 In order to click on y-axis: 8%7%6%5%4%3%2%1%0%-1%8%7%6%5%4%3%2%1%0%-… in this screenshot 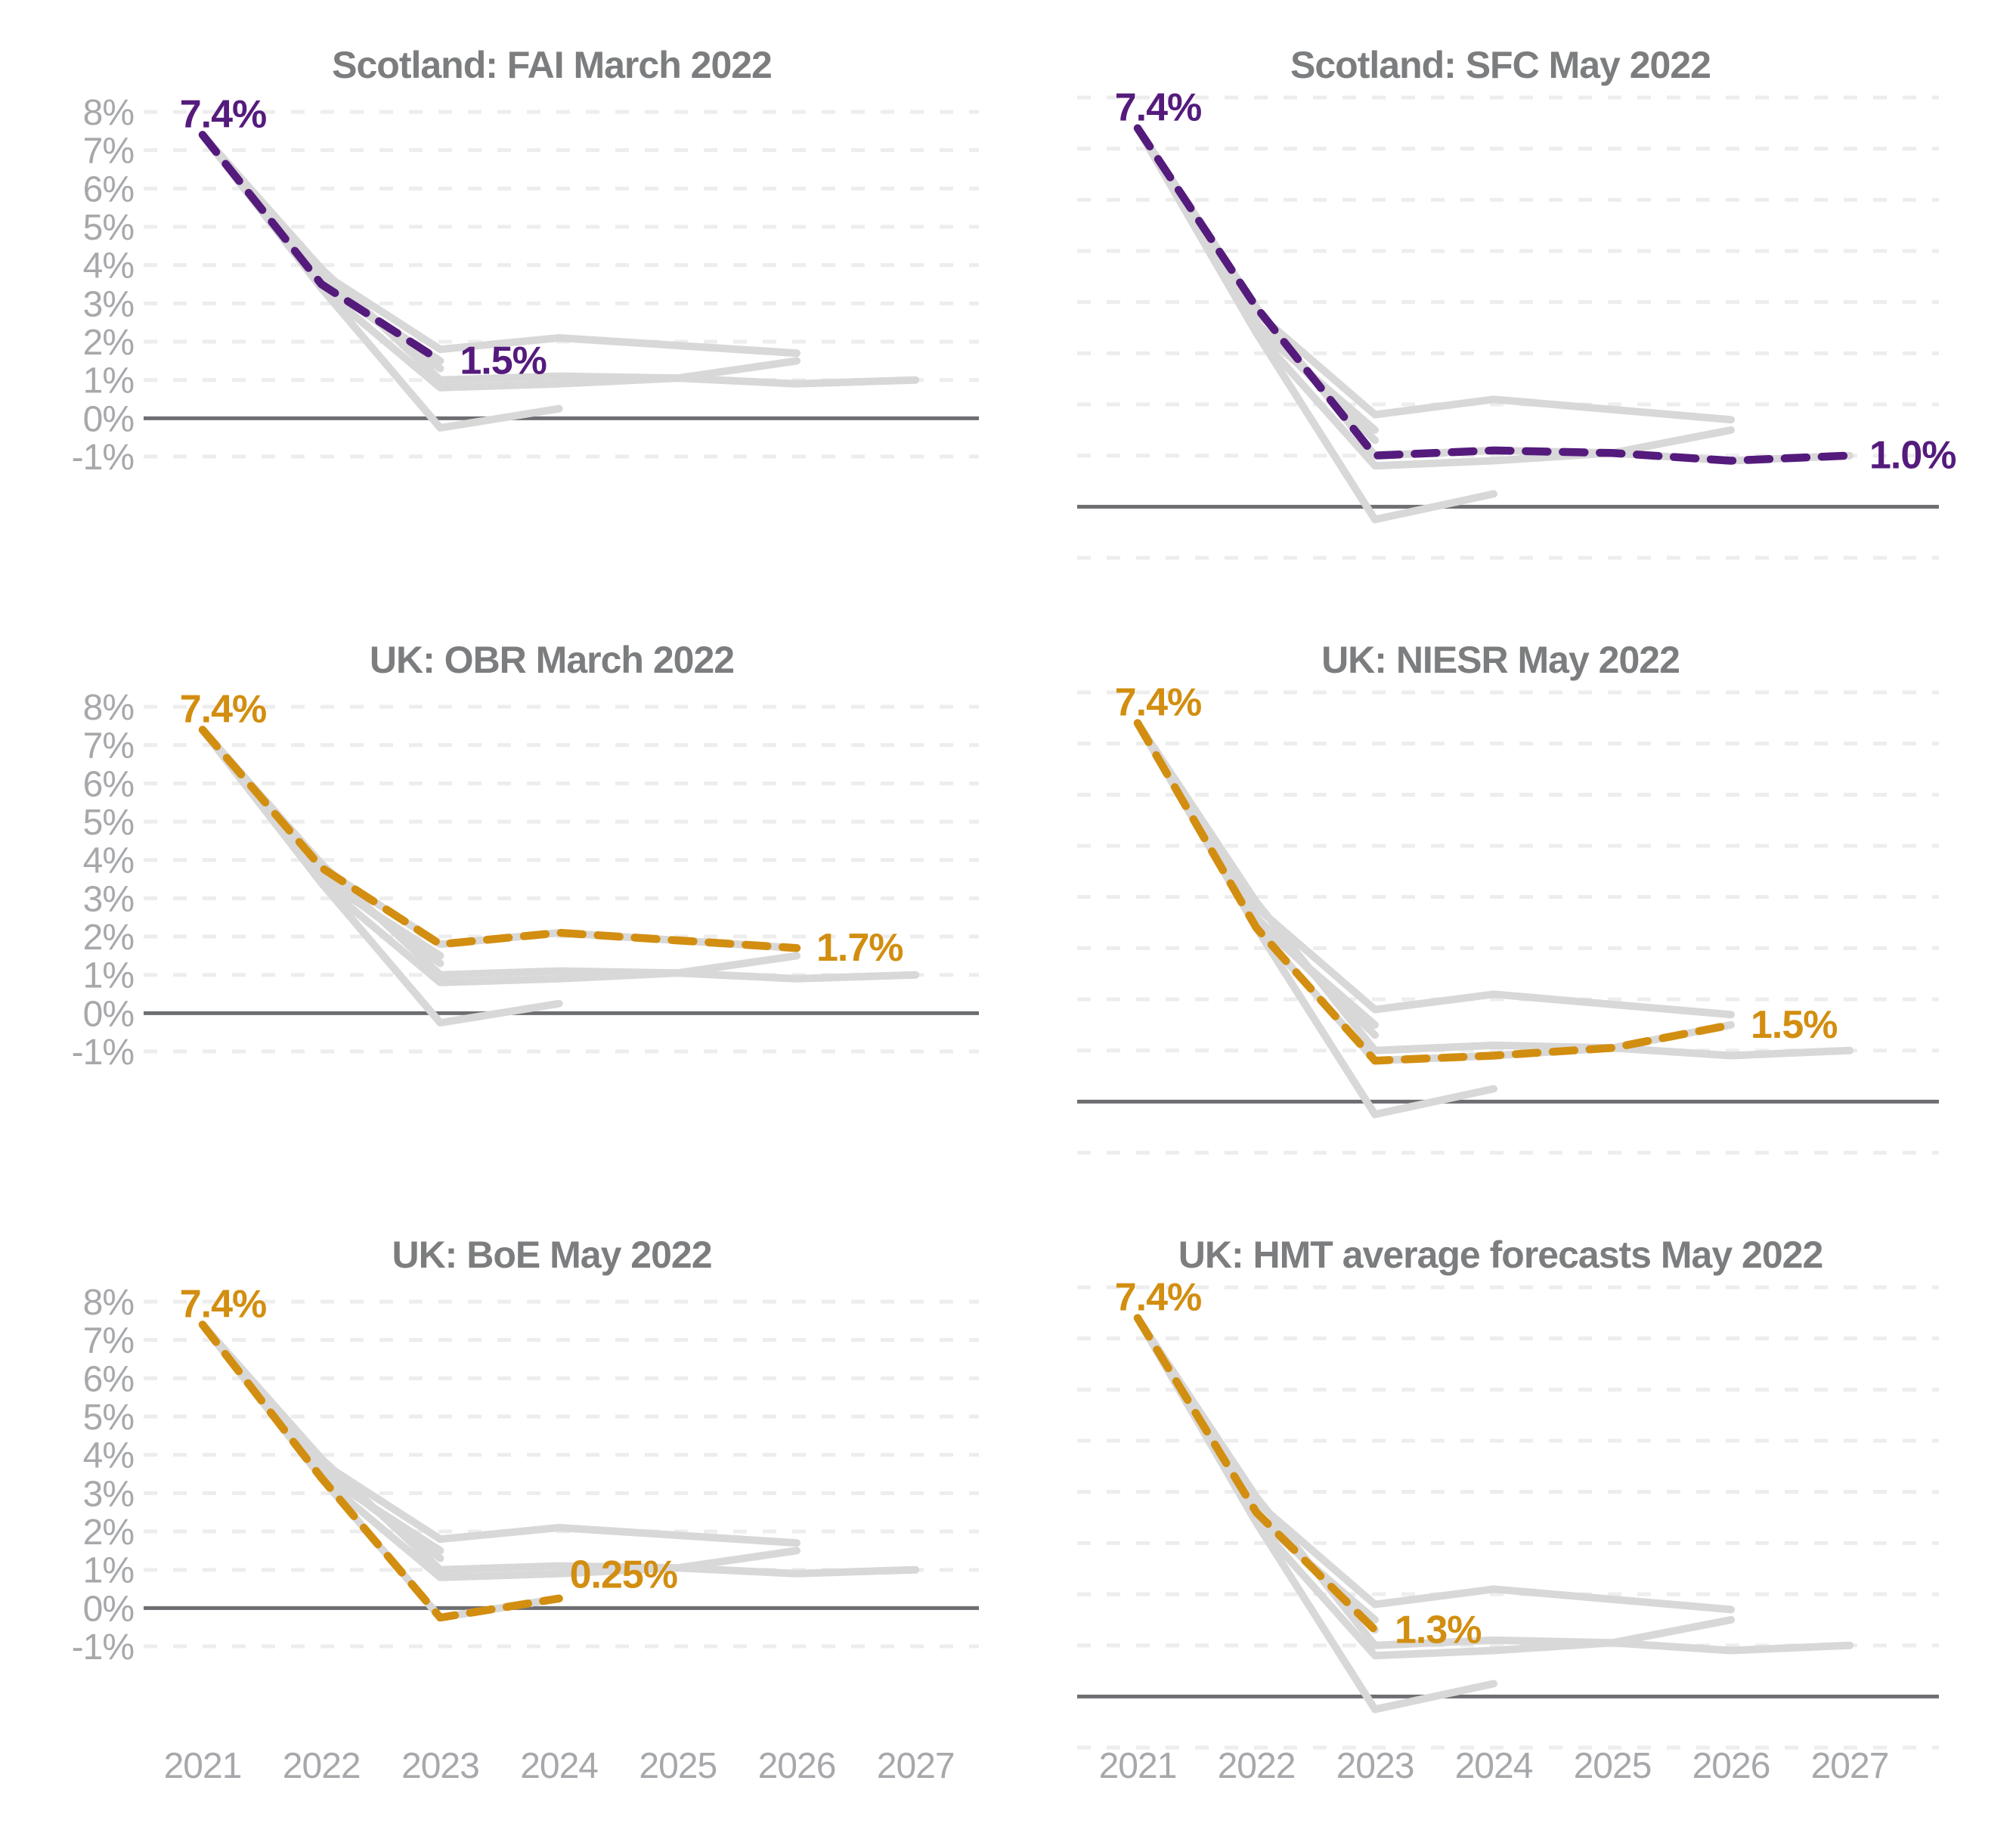, I will do `click(103, 880)`.